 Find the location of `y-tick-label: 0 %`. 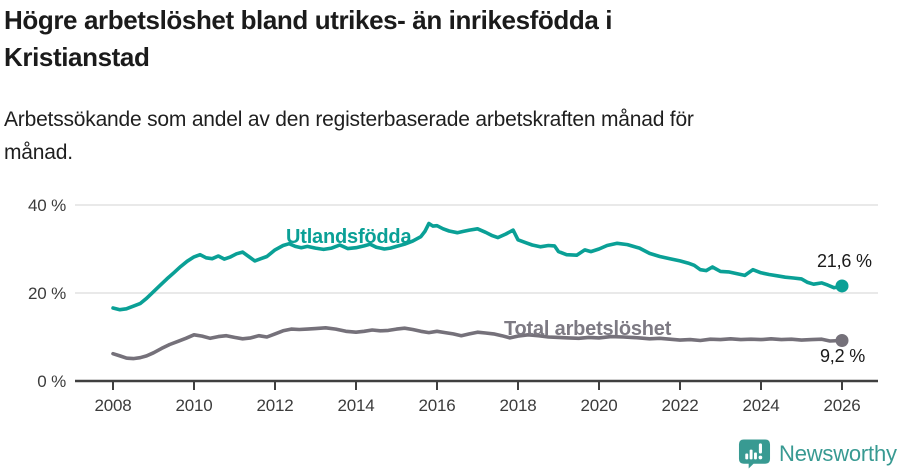

y-tick-label: 0 % is located at coordinates (51, 381).